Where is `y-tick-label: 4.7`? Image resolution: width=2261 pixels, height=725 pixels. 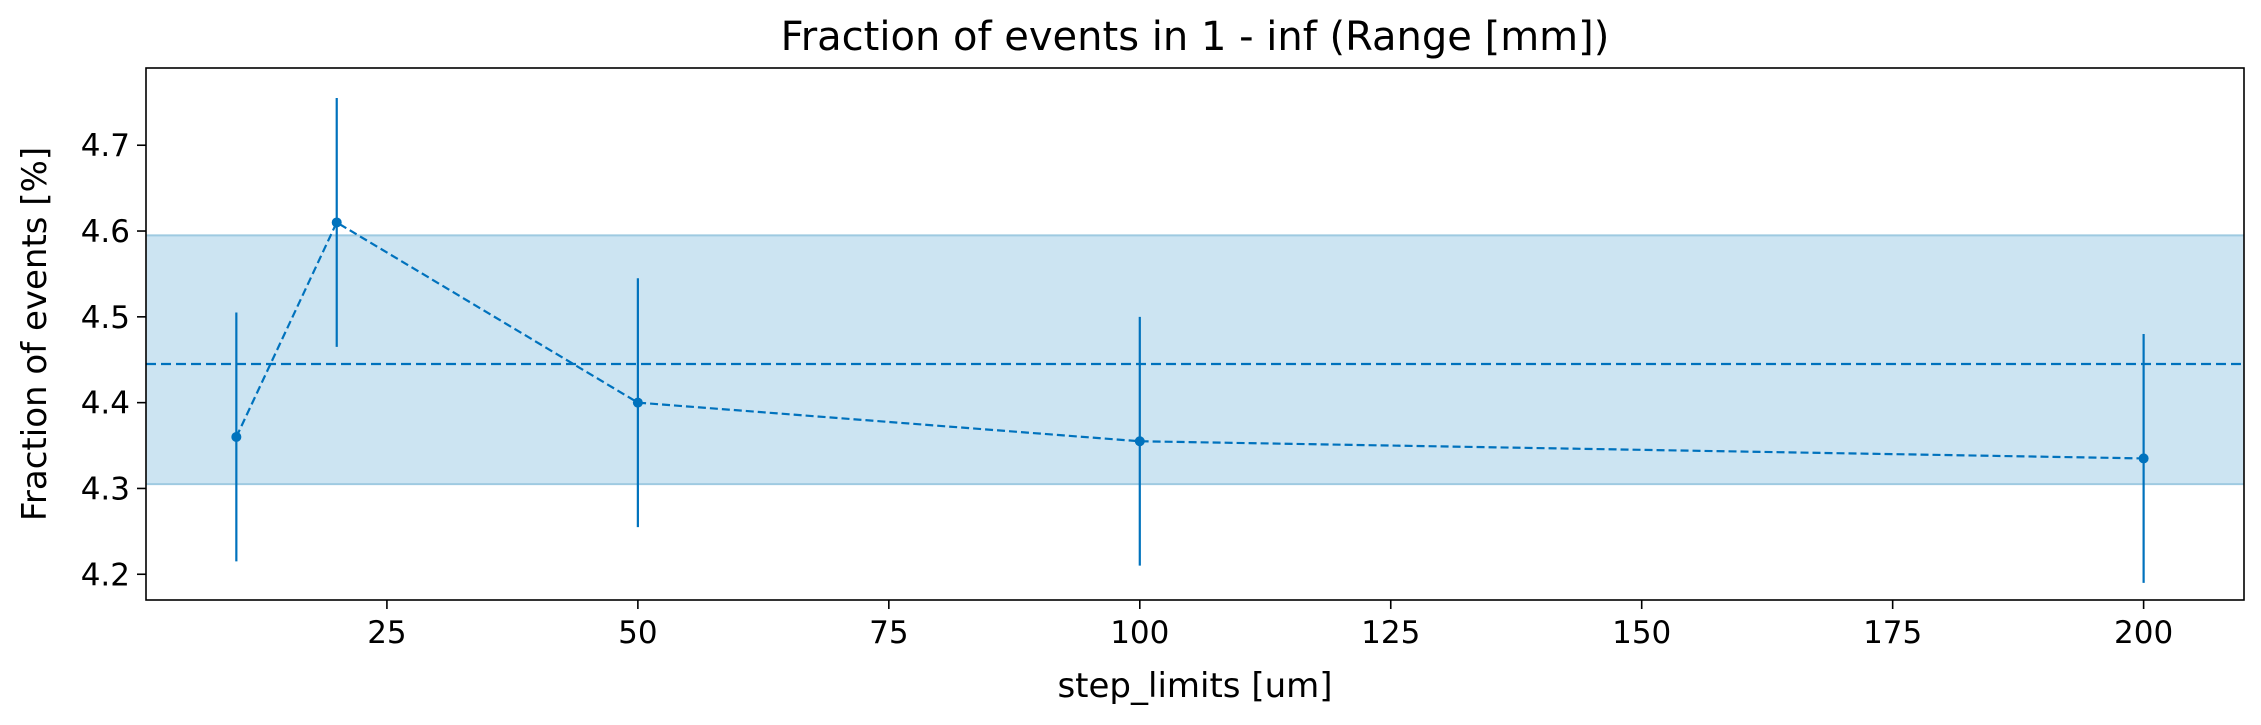
y-tick-label: 4.7 is located at coordinates (105, 146).